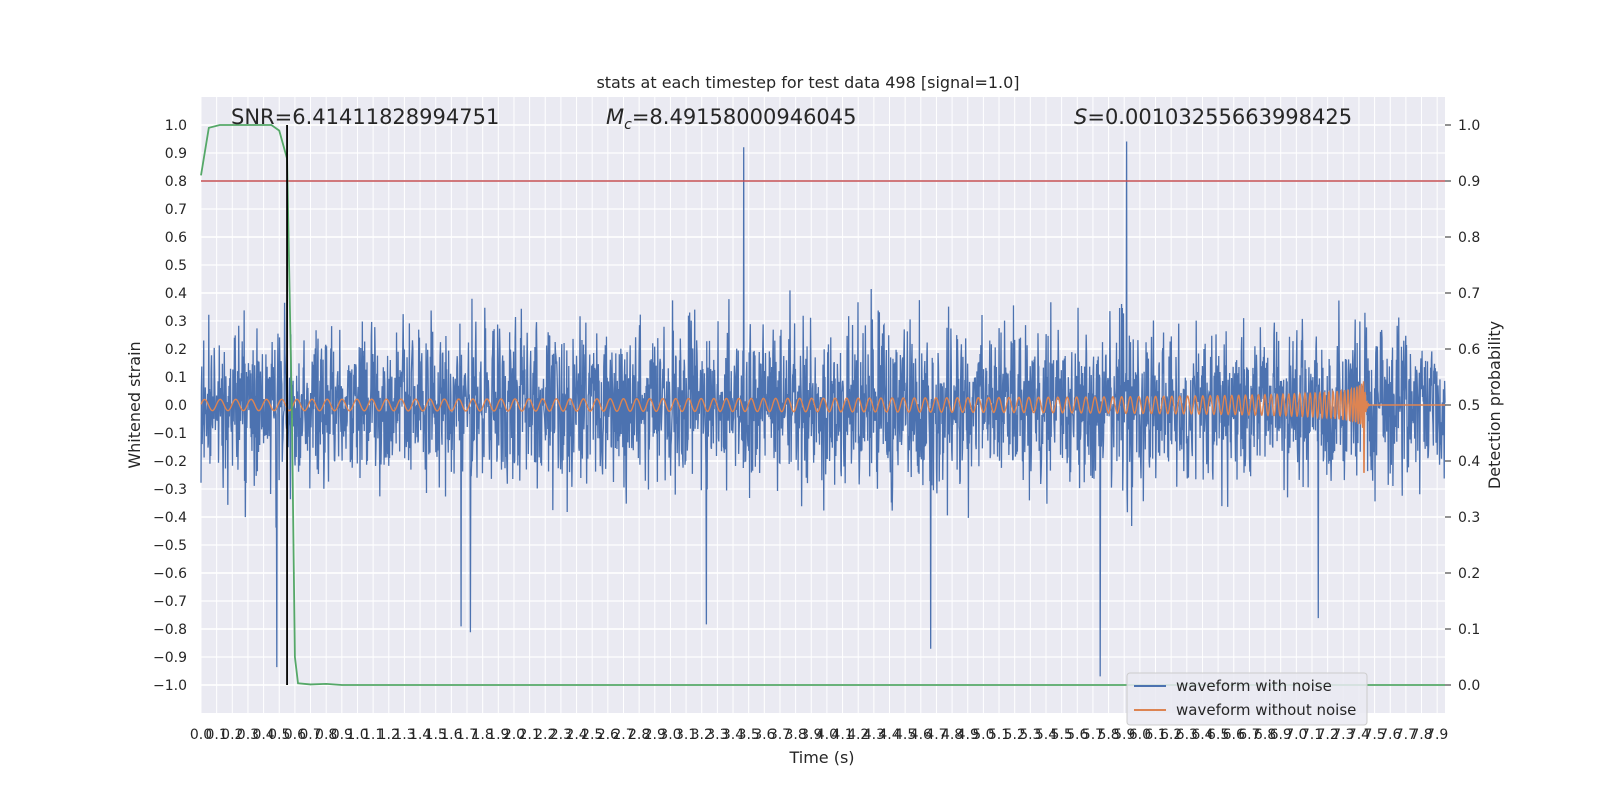  What do you see at coordinates (1390, 735) in the screenshot?
I see `x-tick-label: 7.6` at bounding box center [1390, 735].